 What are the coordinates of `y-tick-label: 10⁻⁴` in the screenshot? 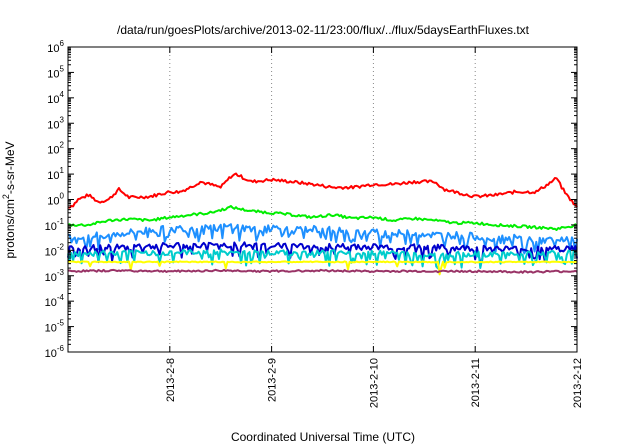 It's located at (55, 301).